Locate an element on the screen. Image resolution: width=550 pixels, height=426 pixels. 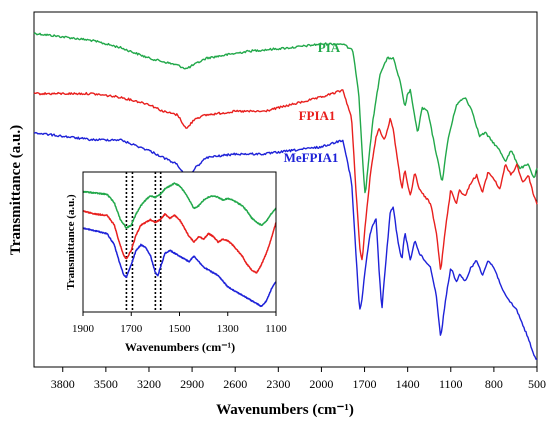
x-tick-label: 2900 is located at coordinates (192, 384).